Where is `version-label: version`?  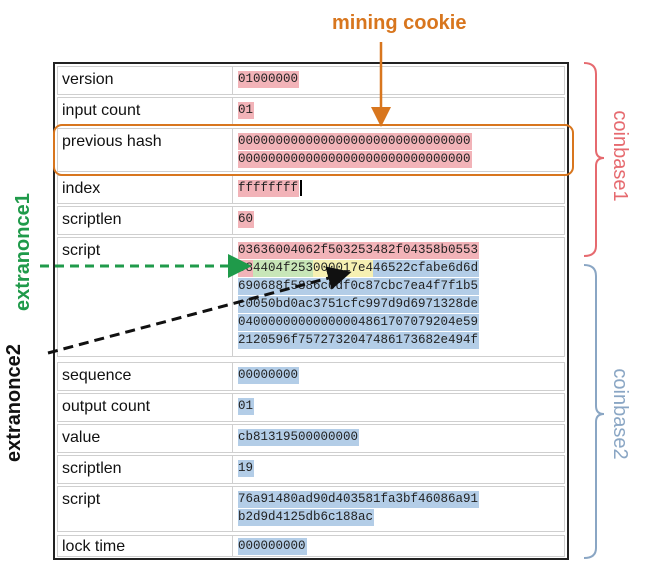 version-label: version is located at coordinates (145, 80).